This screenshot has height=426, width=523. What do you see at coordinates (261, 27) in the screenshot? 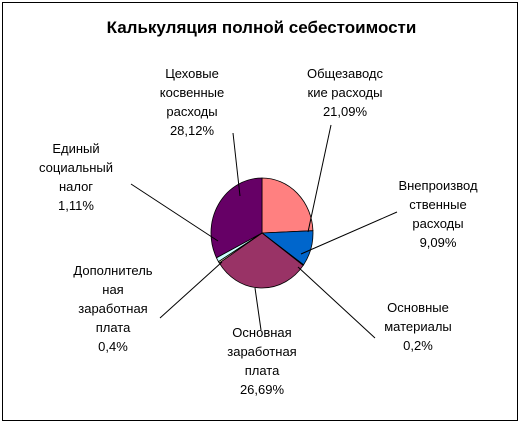
I see `chart-title: Калькуляция полной себестоимости` at bounding box center [261, 27].